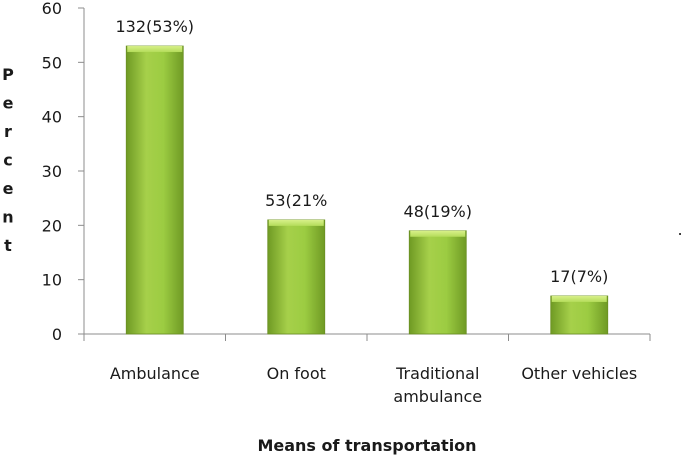  Describe the element at coordinates (438, 211) in the screenshot. I see `data-label: 48(19%)` at that location.